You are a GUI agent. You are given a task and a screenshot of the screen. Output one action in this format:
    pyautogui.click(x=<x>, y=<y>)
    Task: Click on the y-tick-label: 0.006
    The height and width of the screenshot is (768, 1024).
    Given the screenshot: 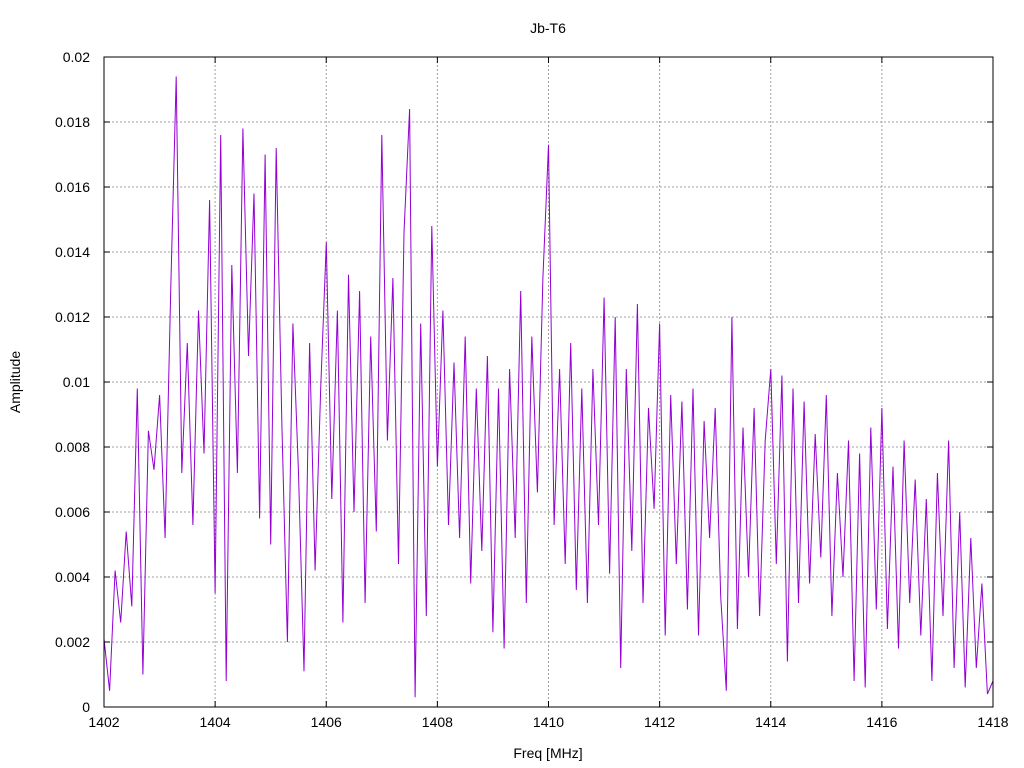 What is the action you would take?
    pyautogui.click(x=72, y=512)
    